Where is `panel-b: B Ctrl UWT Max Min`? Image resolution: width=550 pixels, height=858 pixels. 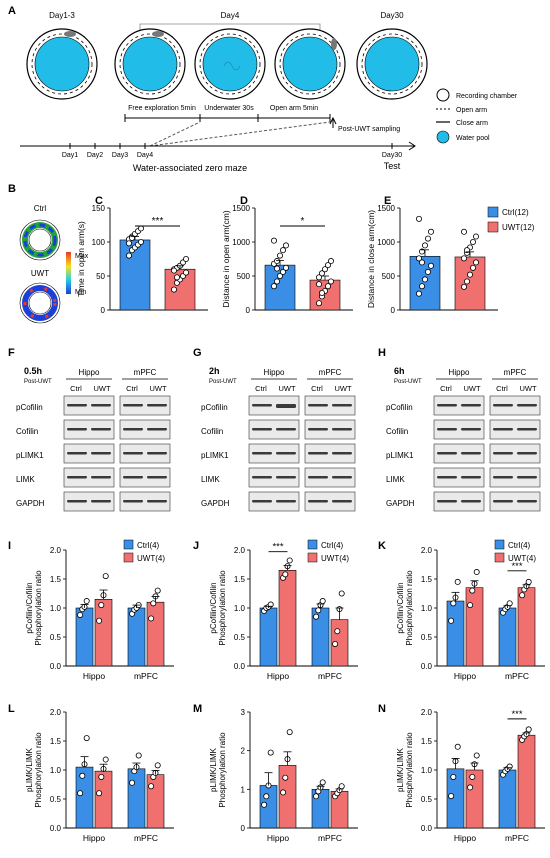
panel-b: B Ctrl UWT Max Min is located at coordinates (48, 253).